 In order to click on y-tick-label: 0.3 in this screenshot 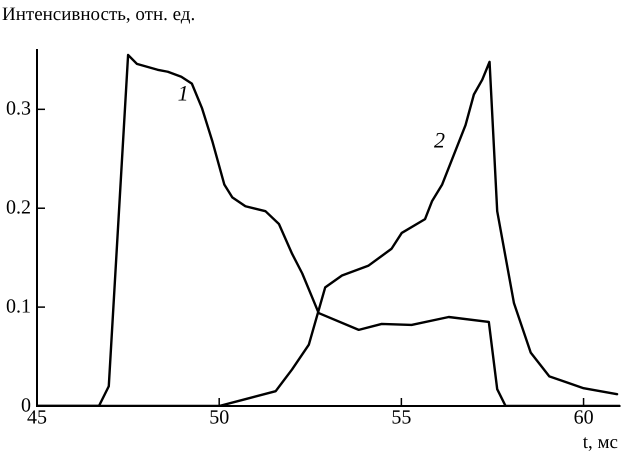, I will do `click(18, 109)`.